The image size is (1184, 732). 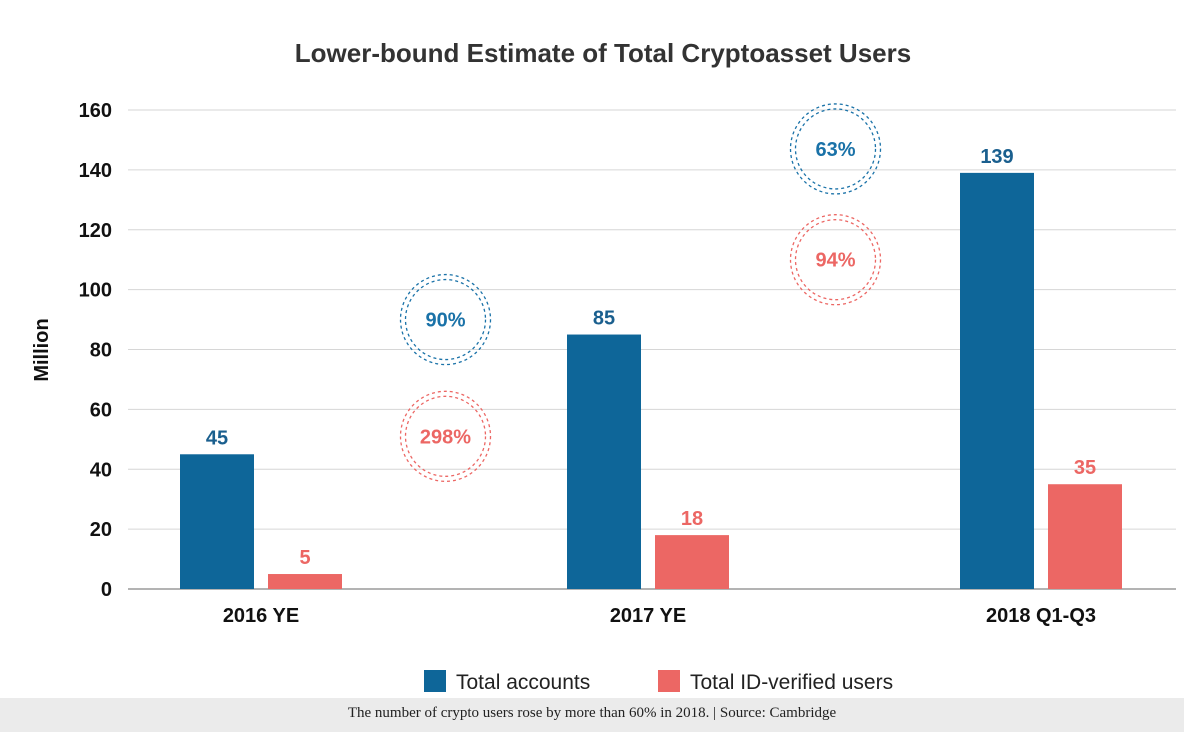 What do you see at coordinates (101, 410) in the screenshot?
I see `y-tick-label: 60` at bounding box center [101, 410].